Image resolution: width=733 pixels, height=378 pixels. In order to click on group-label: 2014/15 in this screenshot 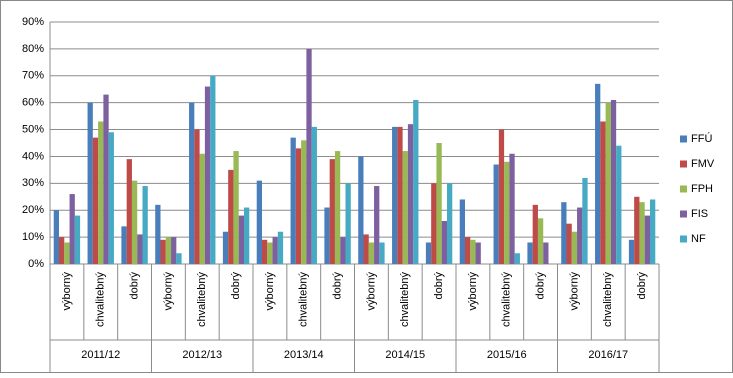, I will do `click(405, 355)`.